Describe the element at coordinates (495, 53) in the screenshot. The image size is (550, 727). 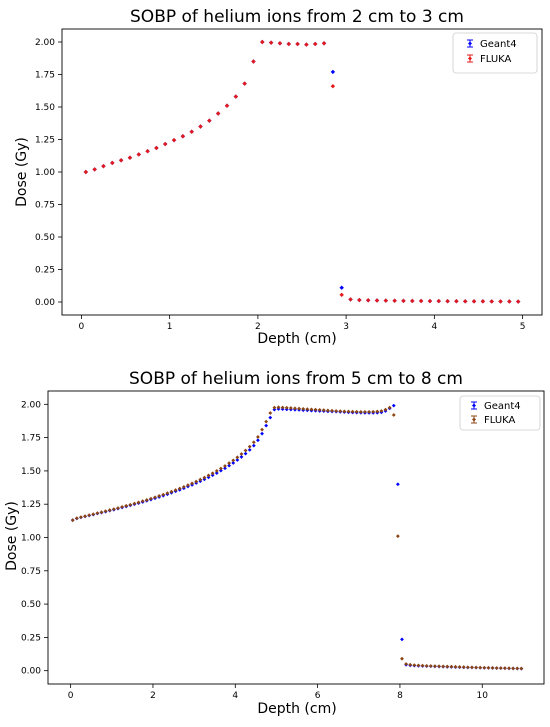
I see `chart-1-legend-frame` at that location.